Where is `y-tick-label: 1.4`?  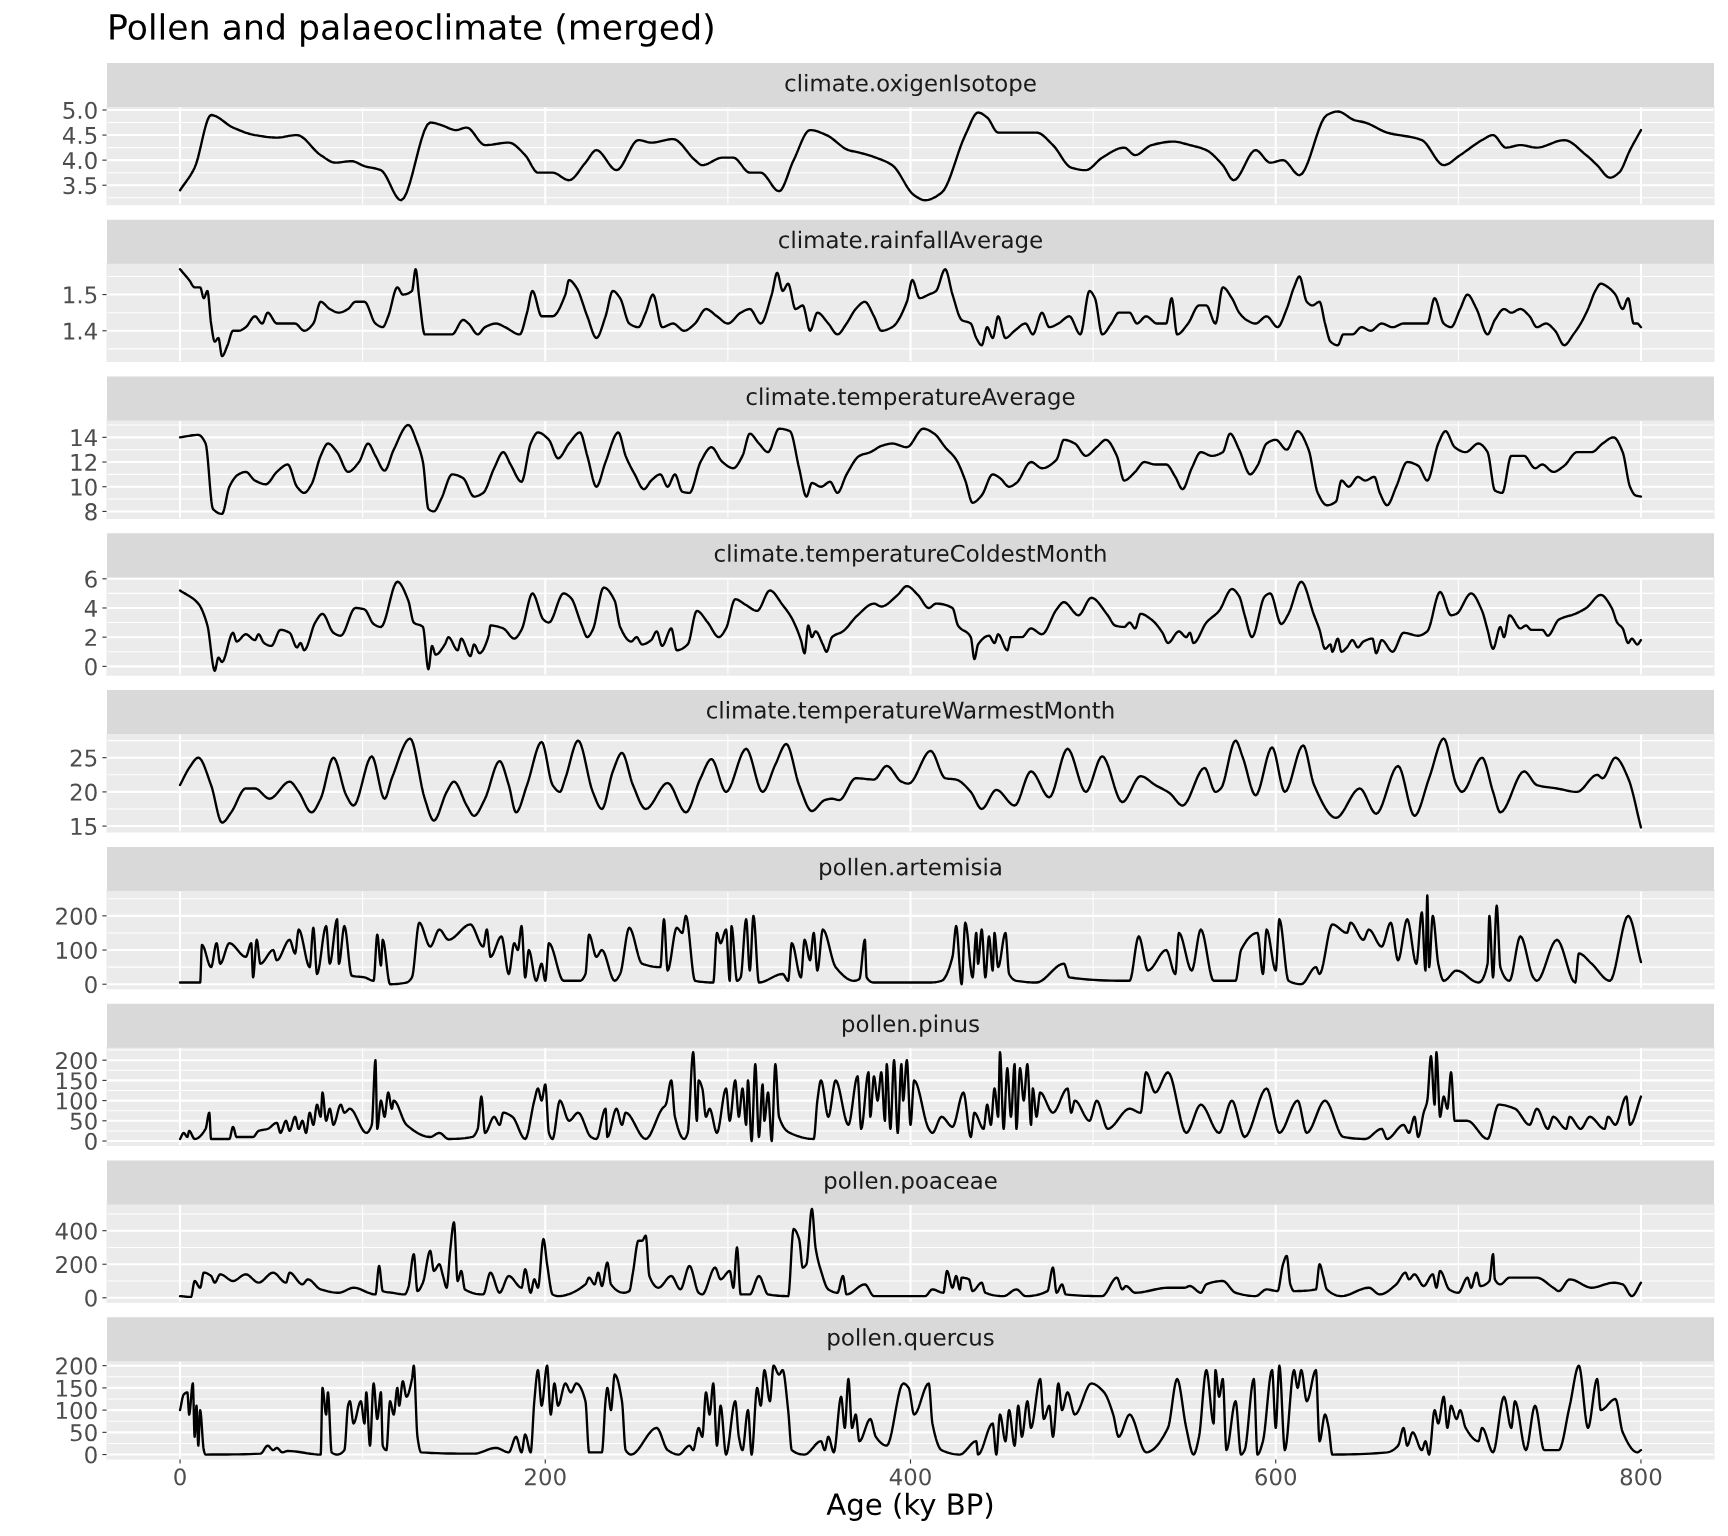
y-tick-label: 1.4 is located at coordinates (80, 331).